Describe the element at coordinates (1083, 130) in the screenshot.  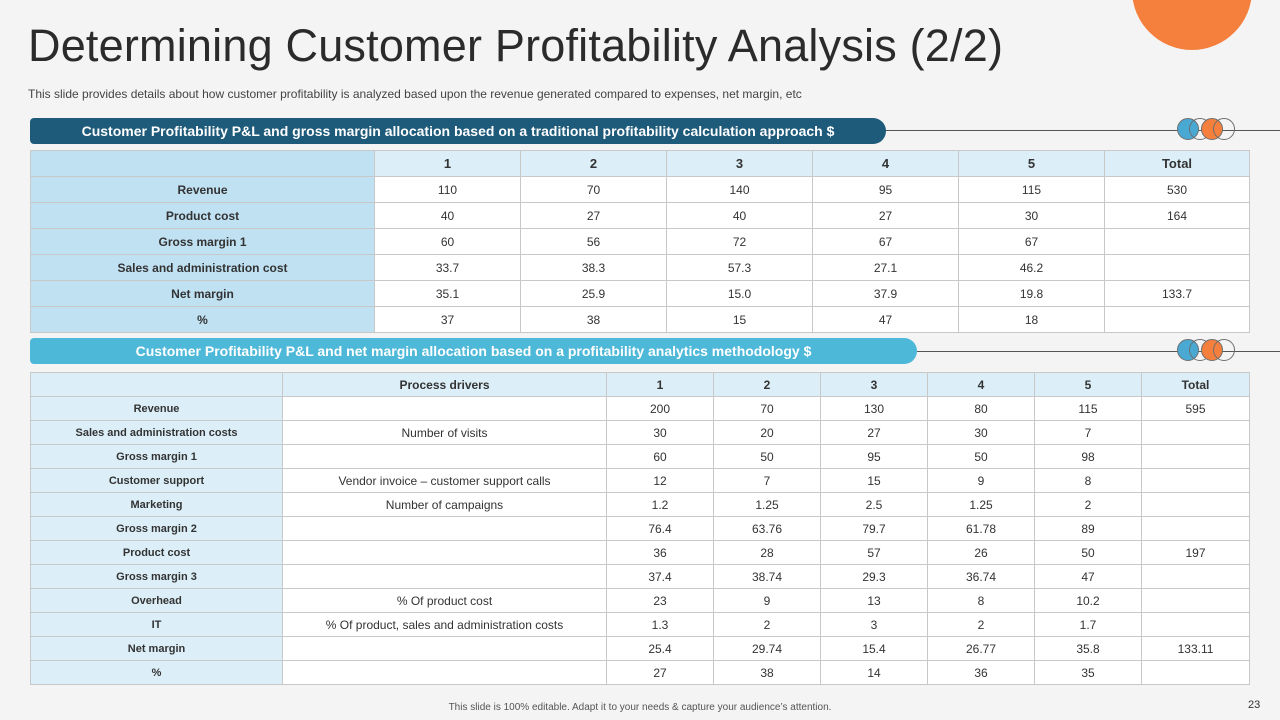
I see `section1-divider` at that location.